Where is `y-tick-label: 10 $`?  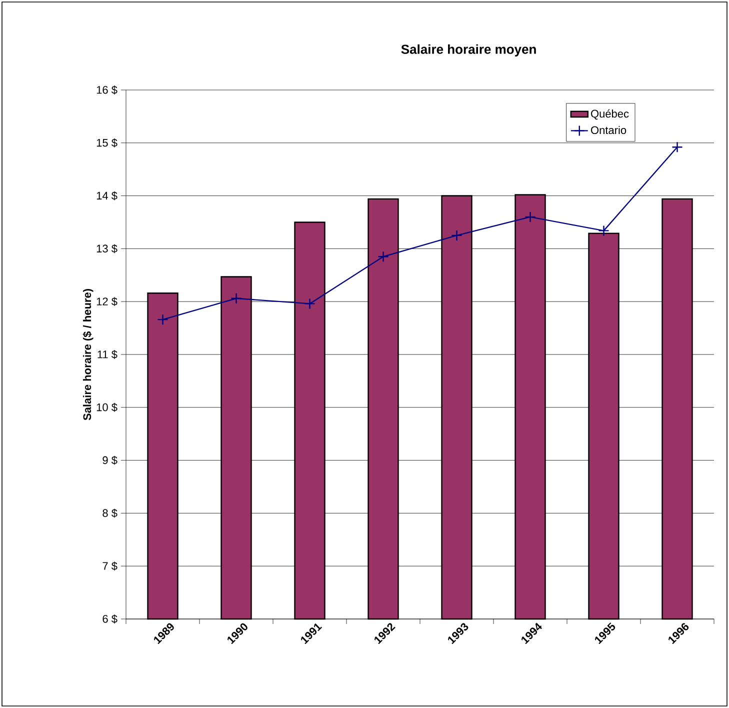 y-tick-label: 10 $ is located at coordinates (107, 407).